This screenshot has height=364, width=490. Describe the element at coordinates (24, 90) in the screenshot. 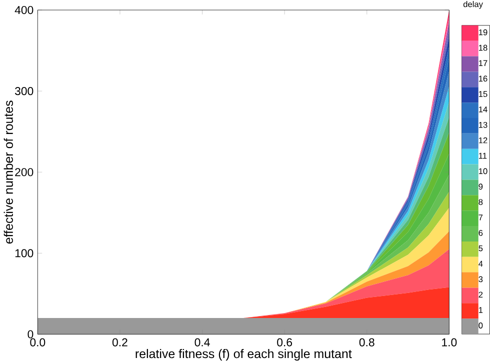

I see `y-tick-label: 300` at that location.